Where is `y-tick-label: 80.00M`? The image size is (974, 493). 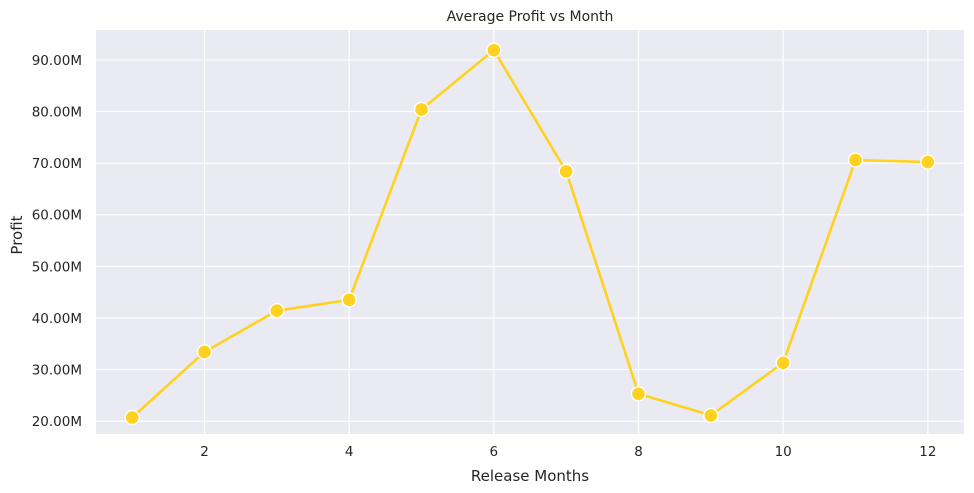 y-tick-label: 80.00M is located at coordinates (57, 113).